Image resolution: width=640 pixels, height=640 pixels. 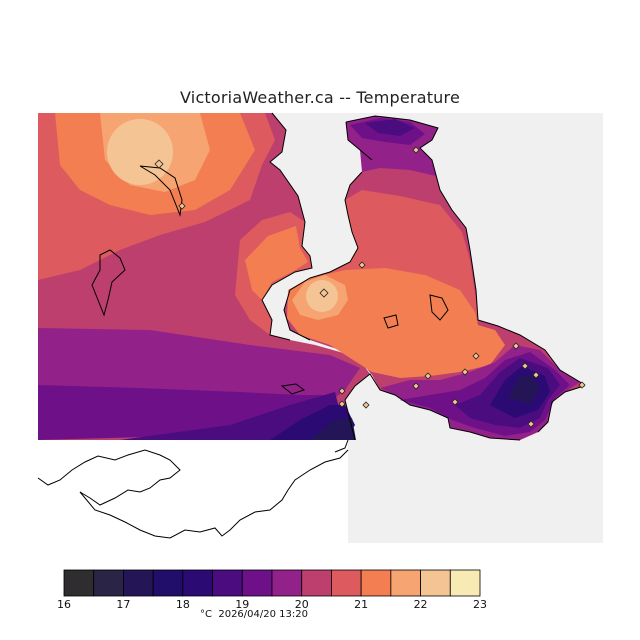 What do you see at coordinates (193, 491) in the screenshot?
I see `no-data-region` at bounding box center [193, 491].